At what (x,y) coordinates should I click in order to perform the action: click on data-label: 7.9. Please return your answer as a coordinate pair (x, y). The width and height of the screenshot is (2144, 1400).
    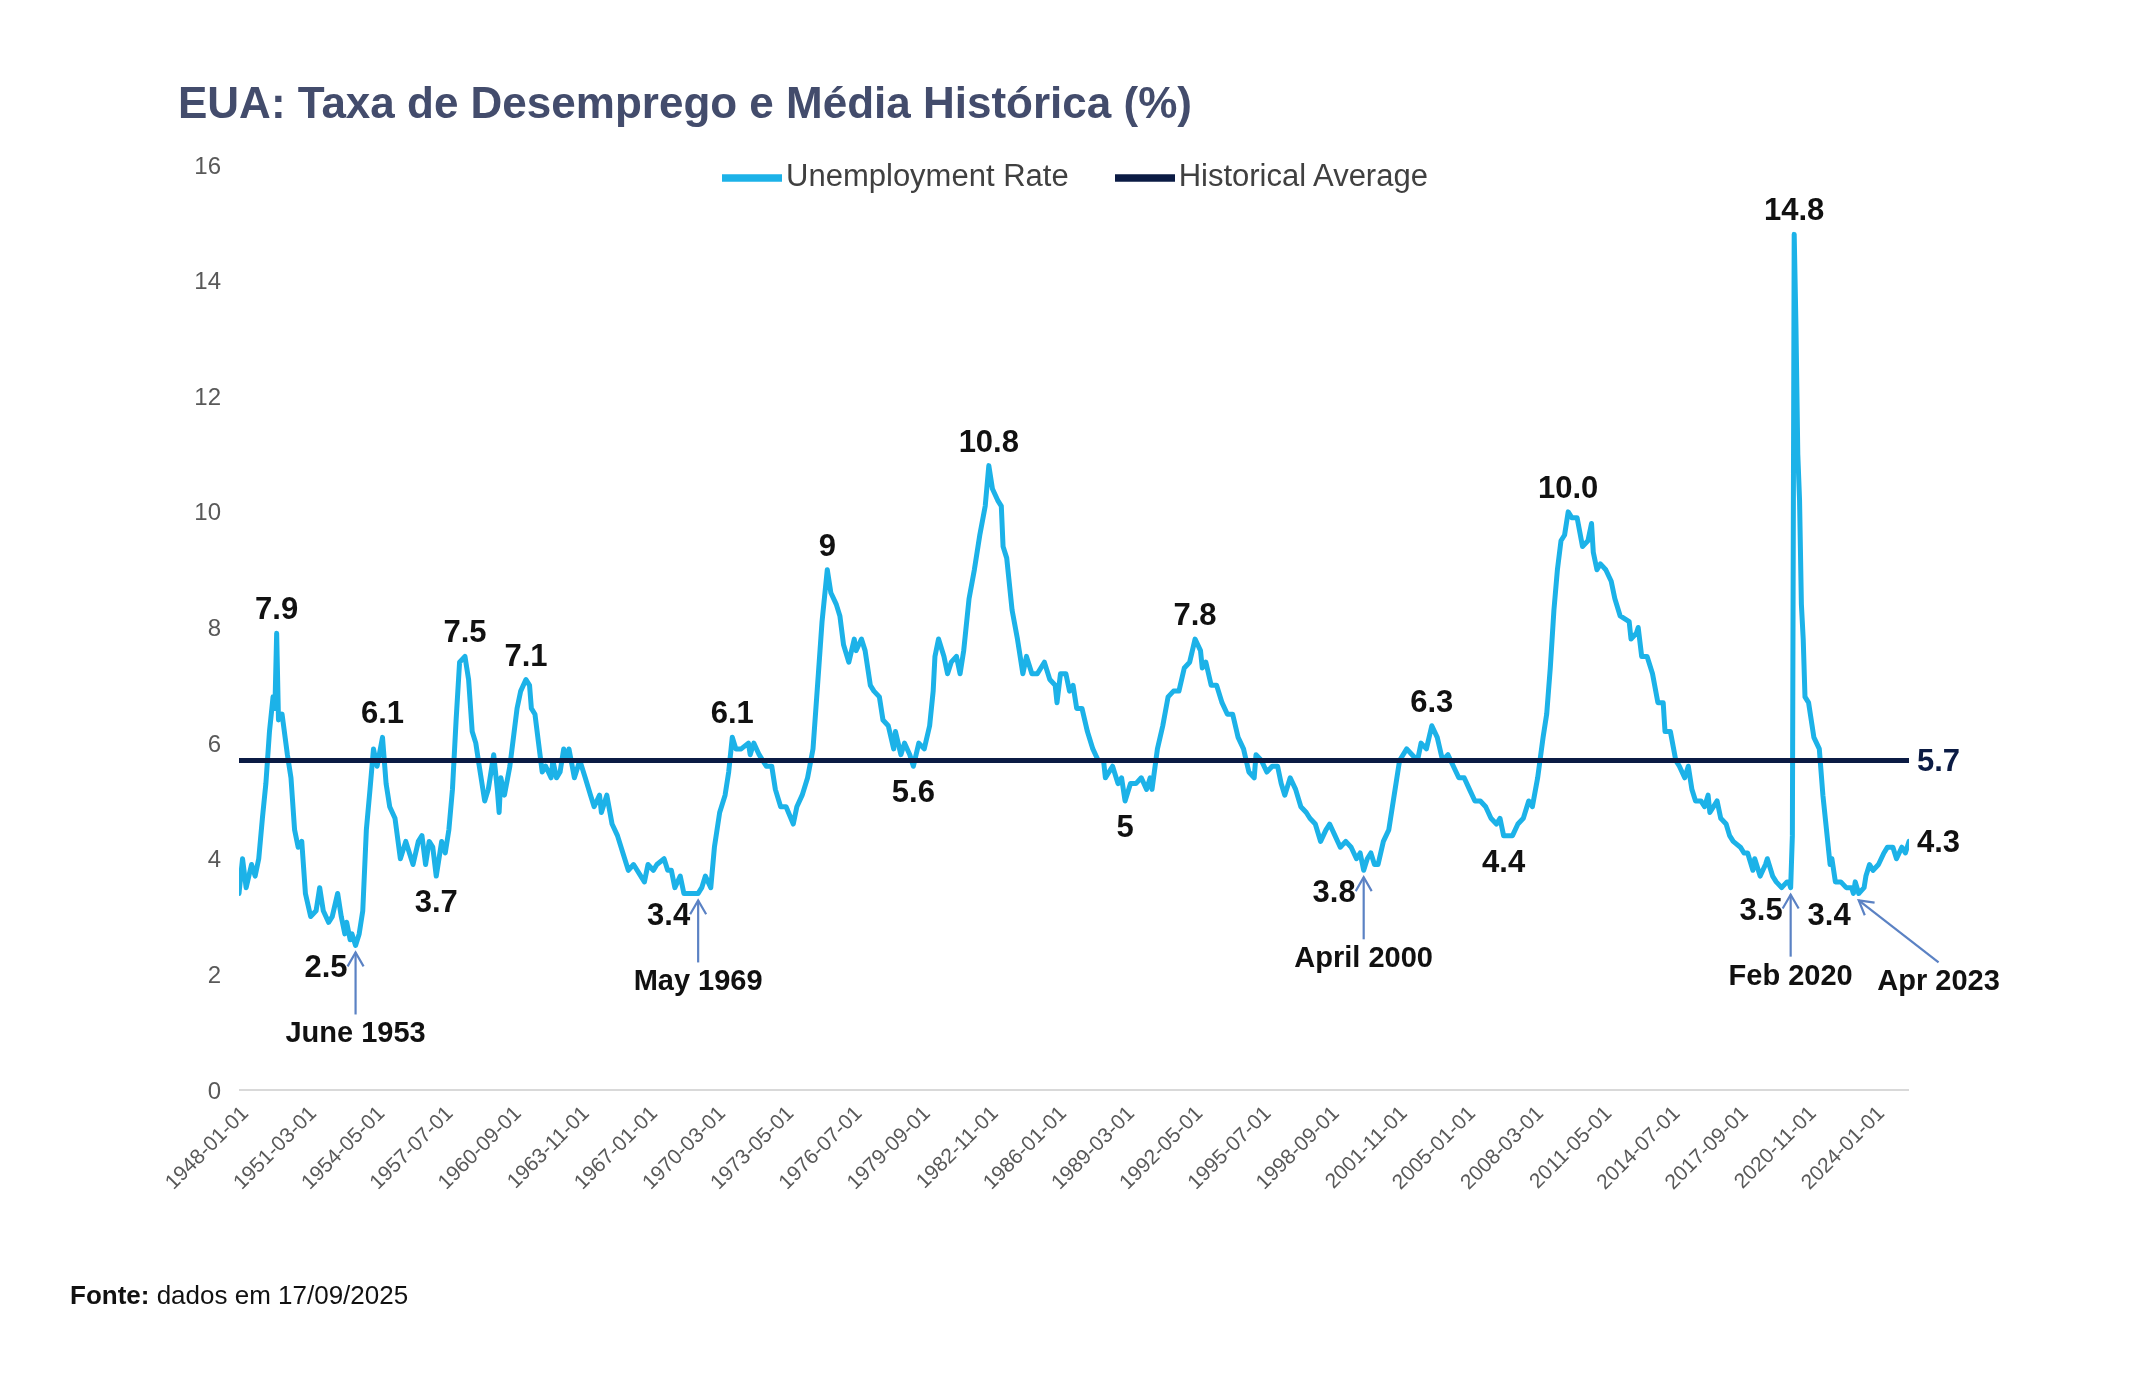
    Looking at the image, I should click on (277, 609).